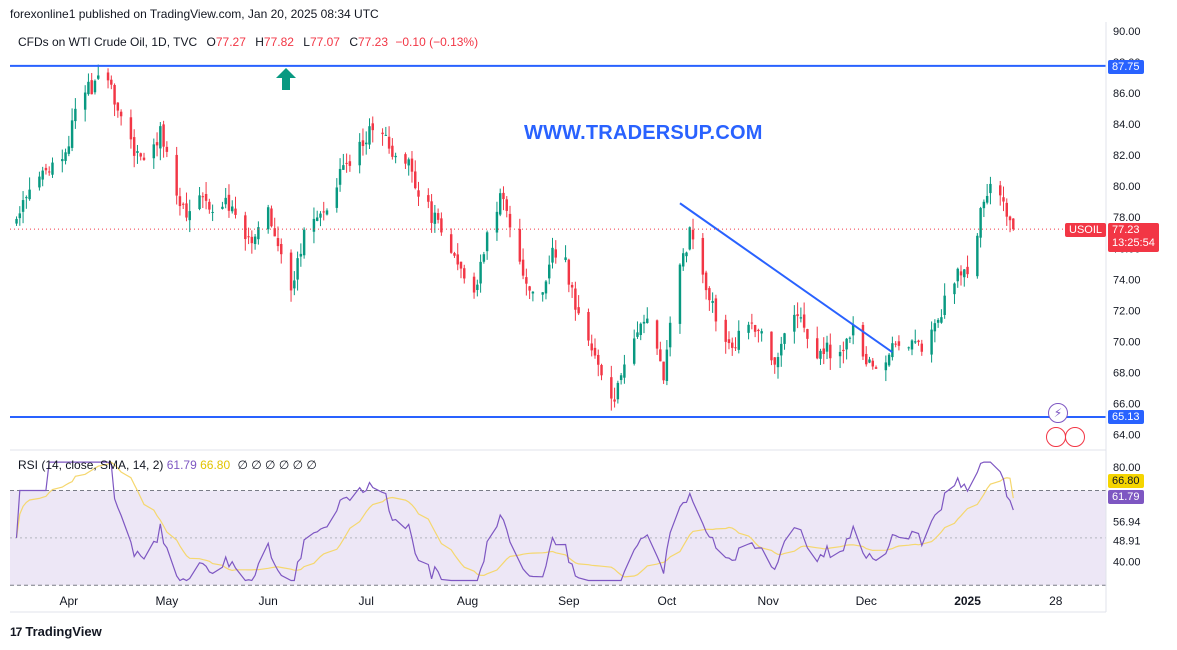 Image resolution: width=1177 pixels, height=650 pixels. I want to click on price-tick-label: 78.00, so click(1127, 218).